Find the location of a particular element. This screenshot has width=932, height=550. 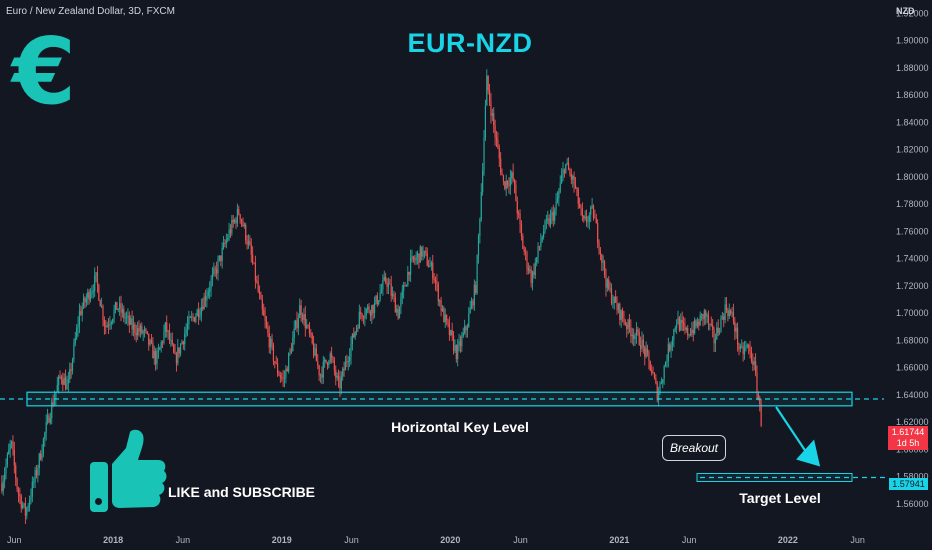

chart-heading: EUR-NZD is located at coordinates (470, 43).